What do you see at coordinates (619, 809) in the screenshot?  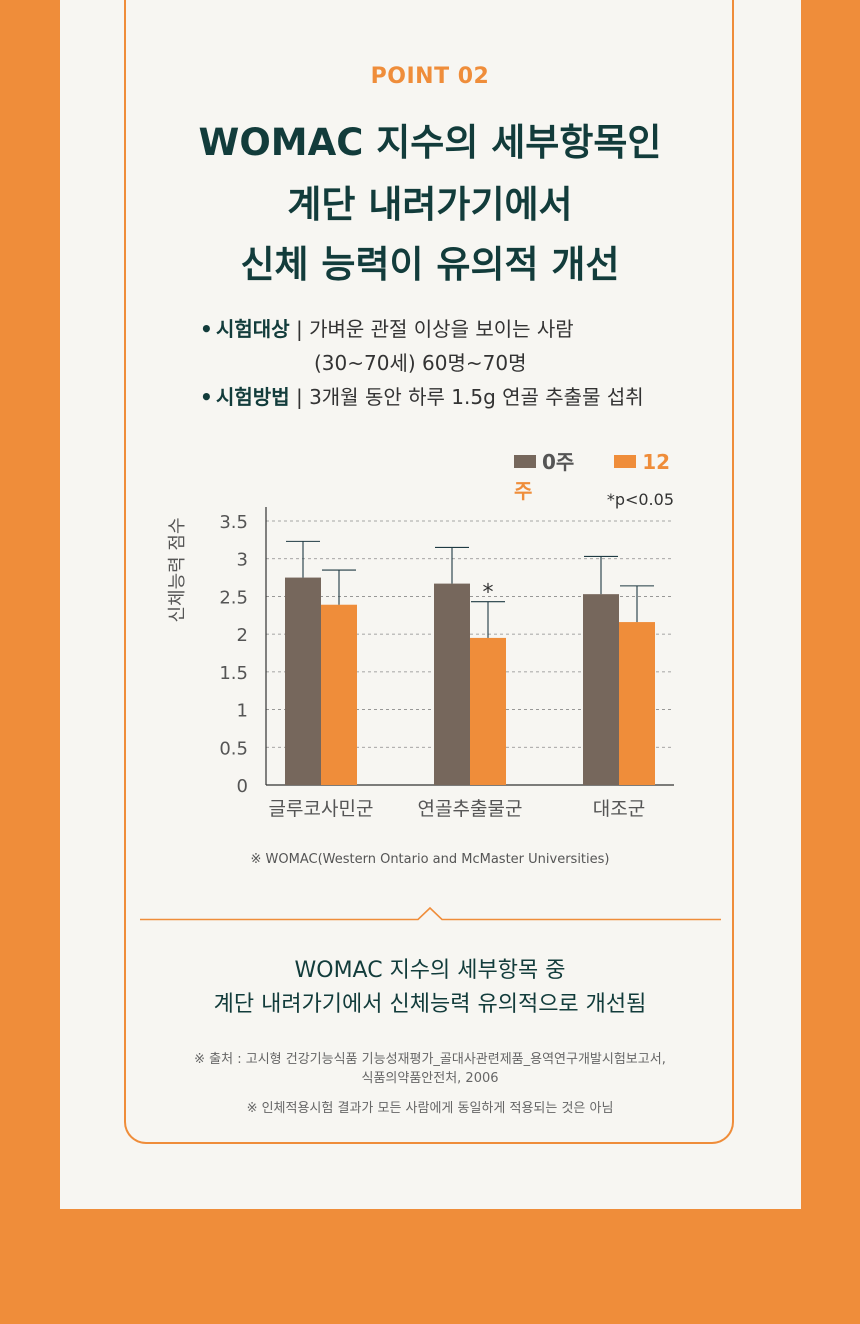 I see `x-tick-label: 대조군` at bounding box center [619, 809].